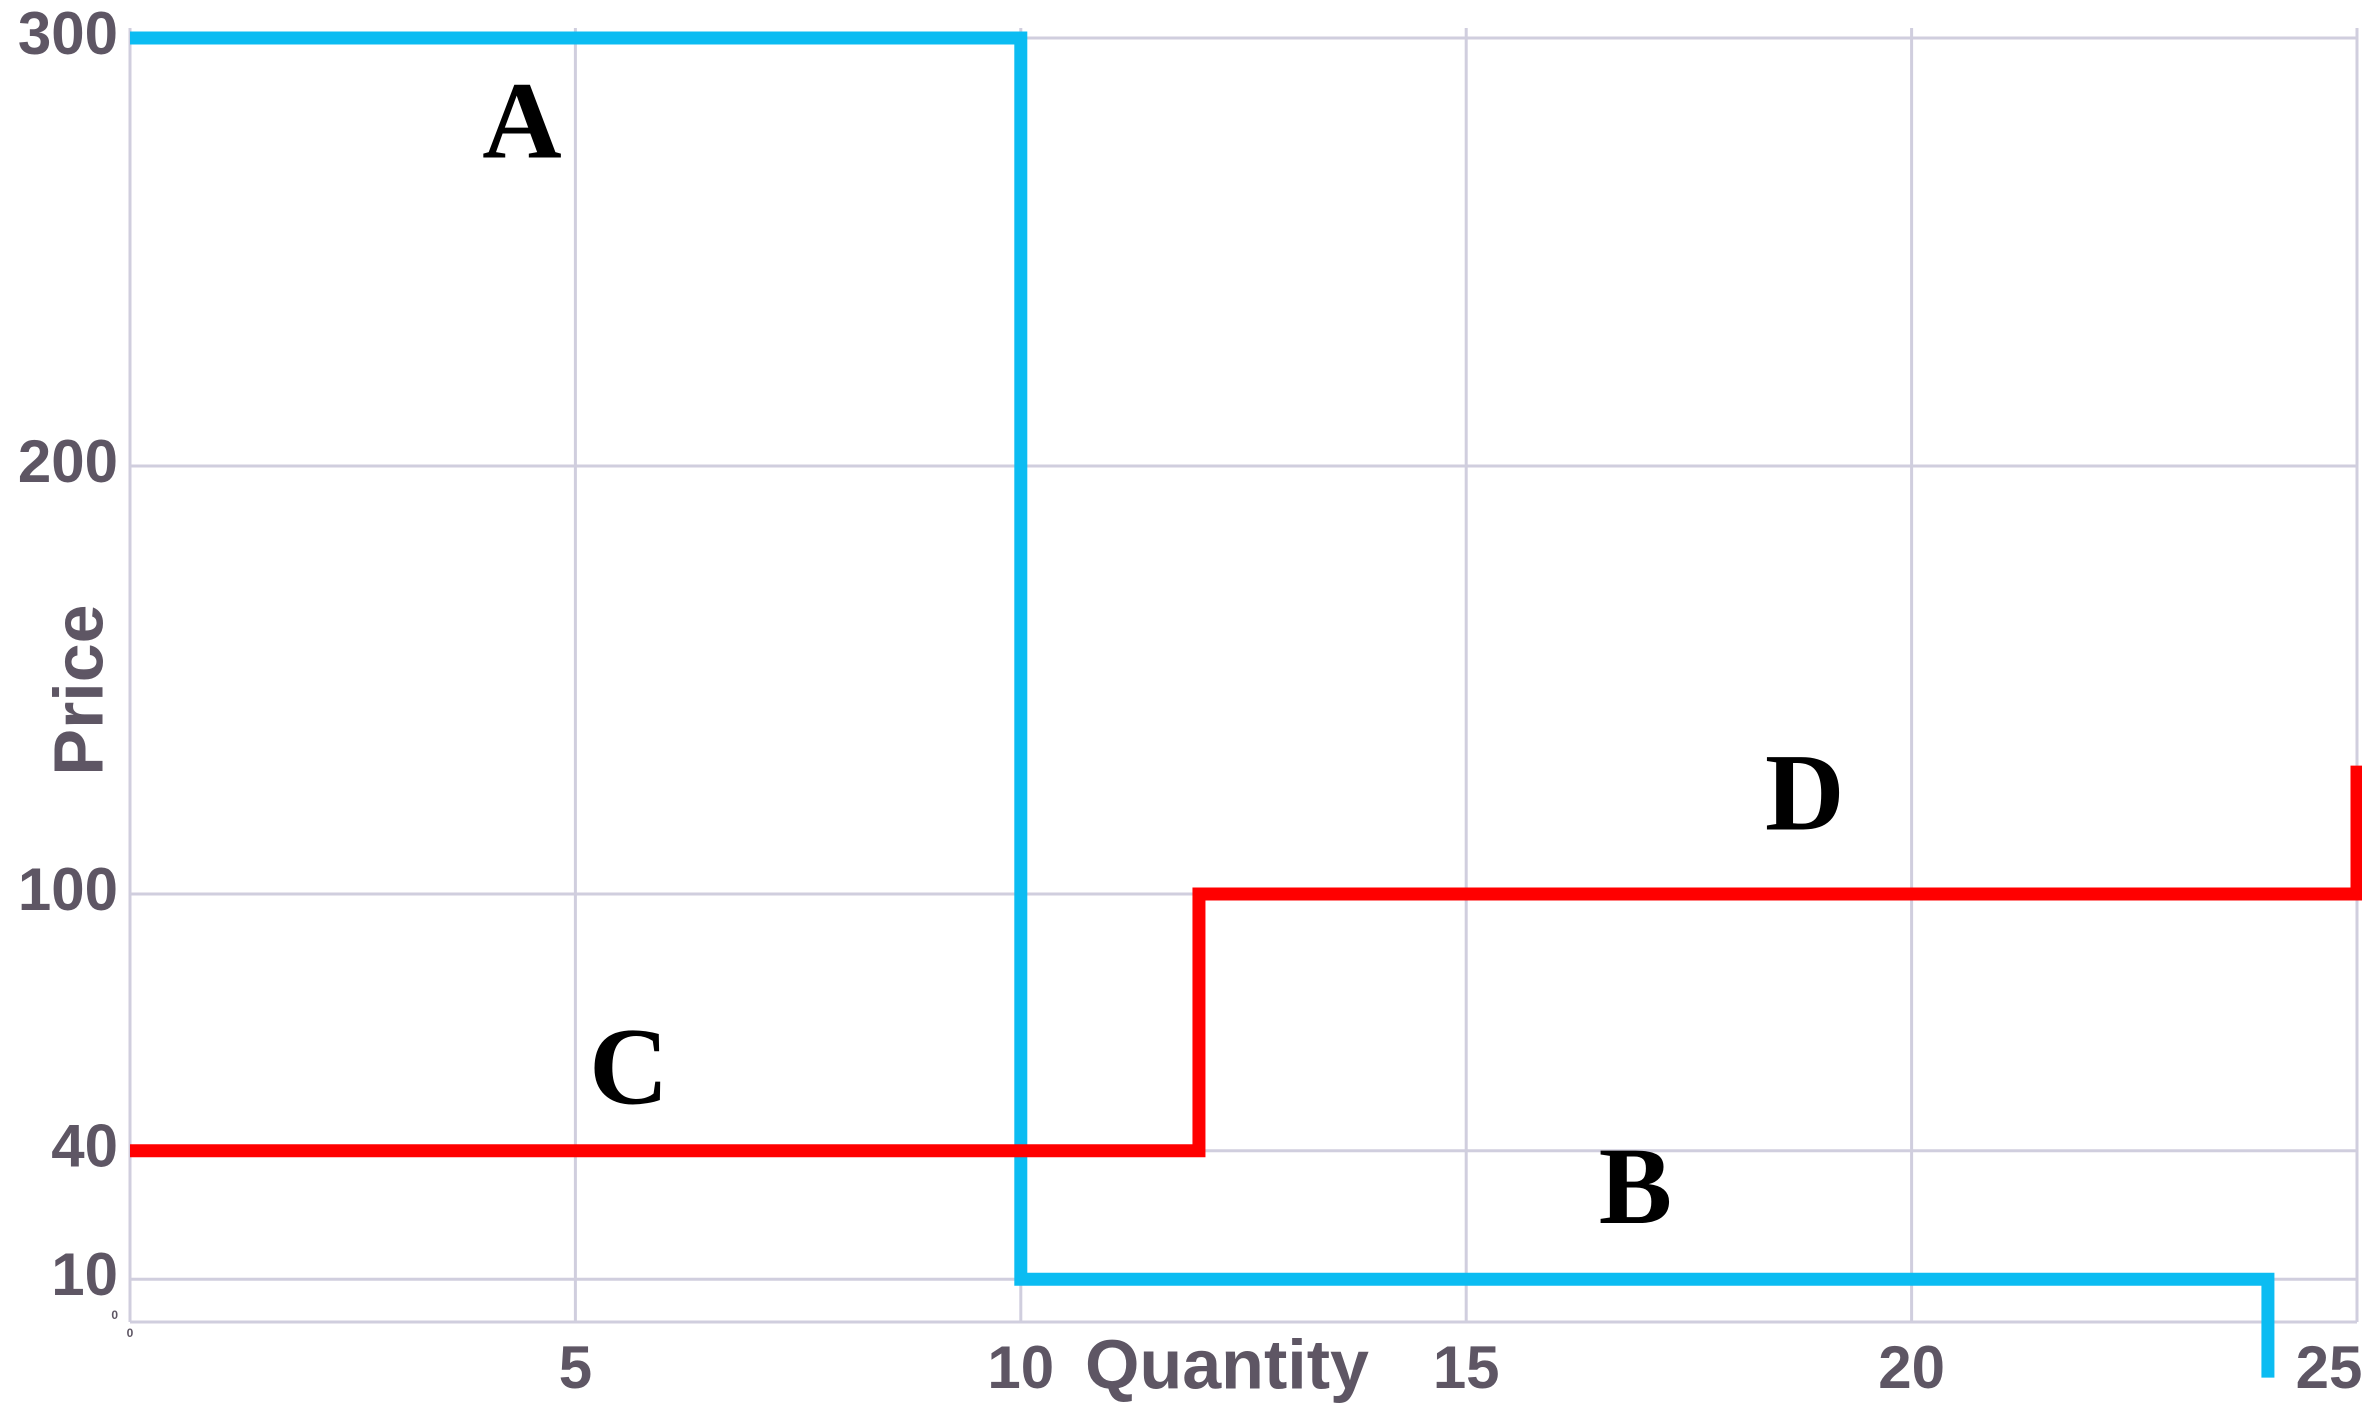 Image resolution: width=2362 pixels, height=1417 pixels. I want to click on x-tick-label: 0, so click(130, 1333).